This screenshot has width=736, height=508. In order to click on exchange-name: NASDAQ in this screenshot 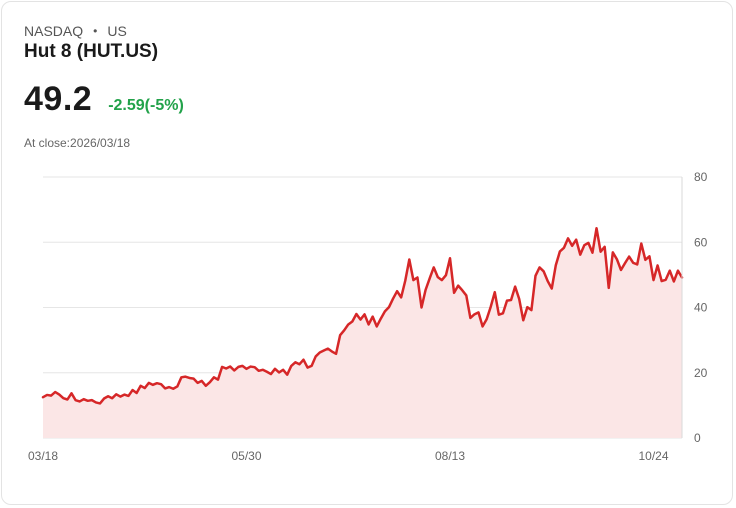, I will do `click(54, 31)`.